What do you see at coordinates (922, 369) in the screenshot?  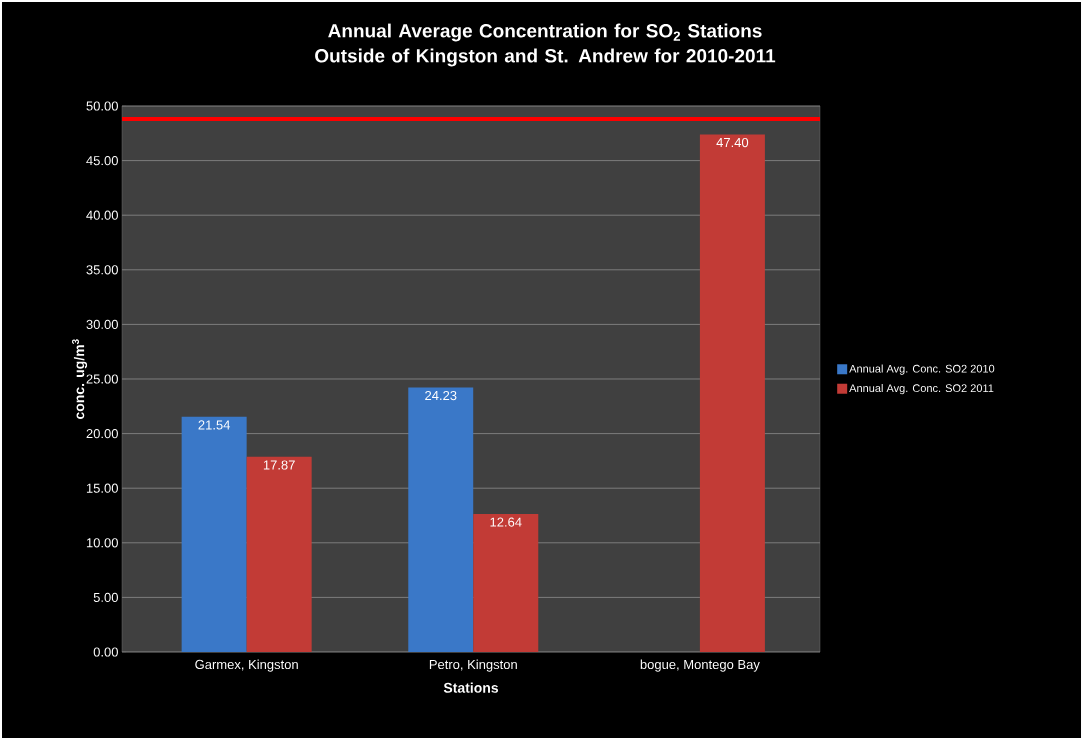 I see `legend-label: Annual Avg. Conc. SO2 2010` at bounding box center [922, 369].